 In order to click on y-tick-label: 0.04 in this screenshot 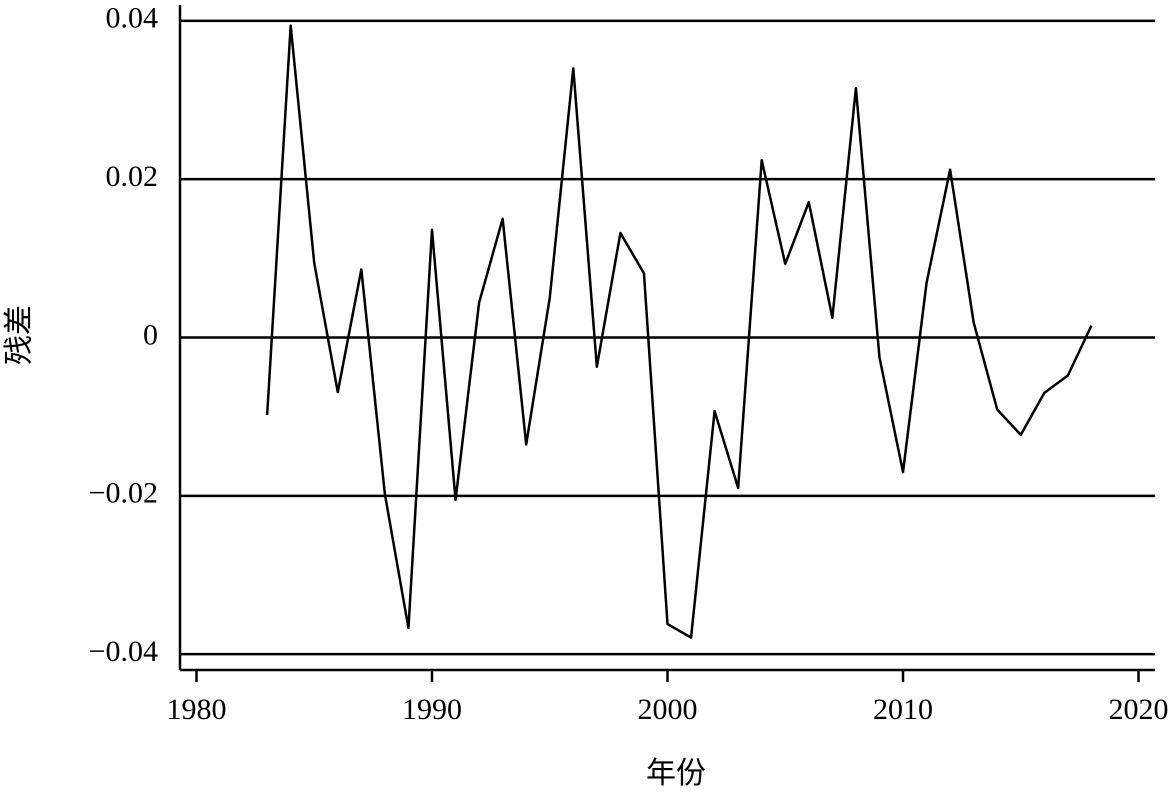, I will do `click(132, 18)`.